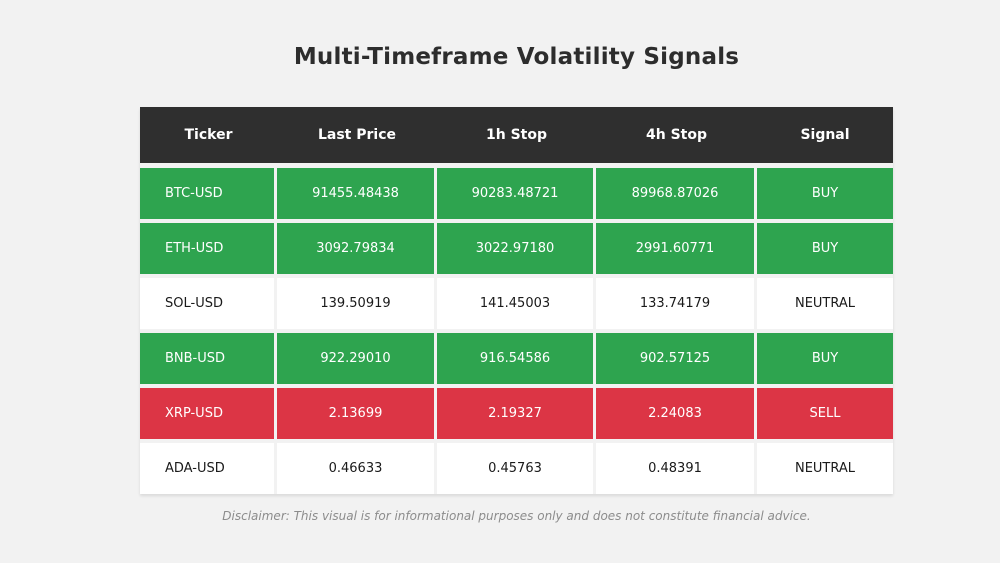  What do you see at coordinates (675, 193) in the screenshot?
I see `cell-4h-stop: 89968.87026` at bounding box center [675, 193].